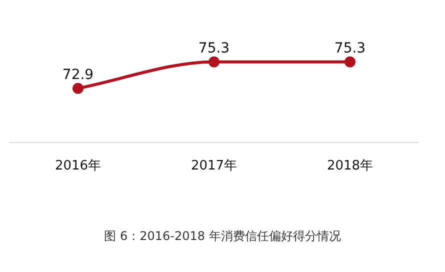  Describe the element at coordinates (350, 166) in the screenshot. I see `x-tick-label: 2018年` at that location.